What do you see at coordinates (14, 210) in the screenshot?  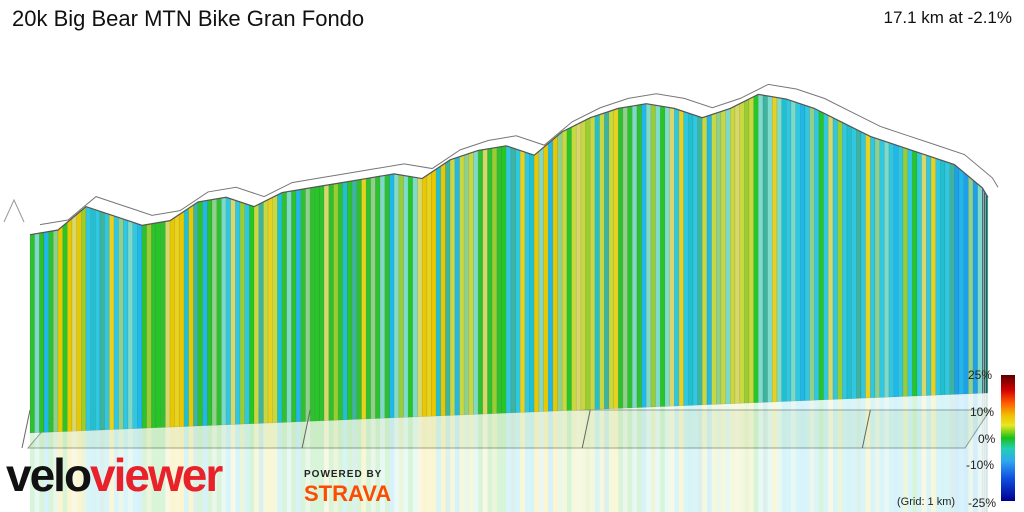 I see `axis-marker` at bounding box center [14, 210].